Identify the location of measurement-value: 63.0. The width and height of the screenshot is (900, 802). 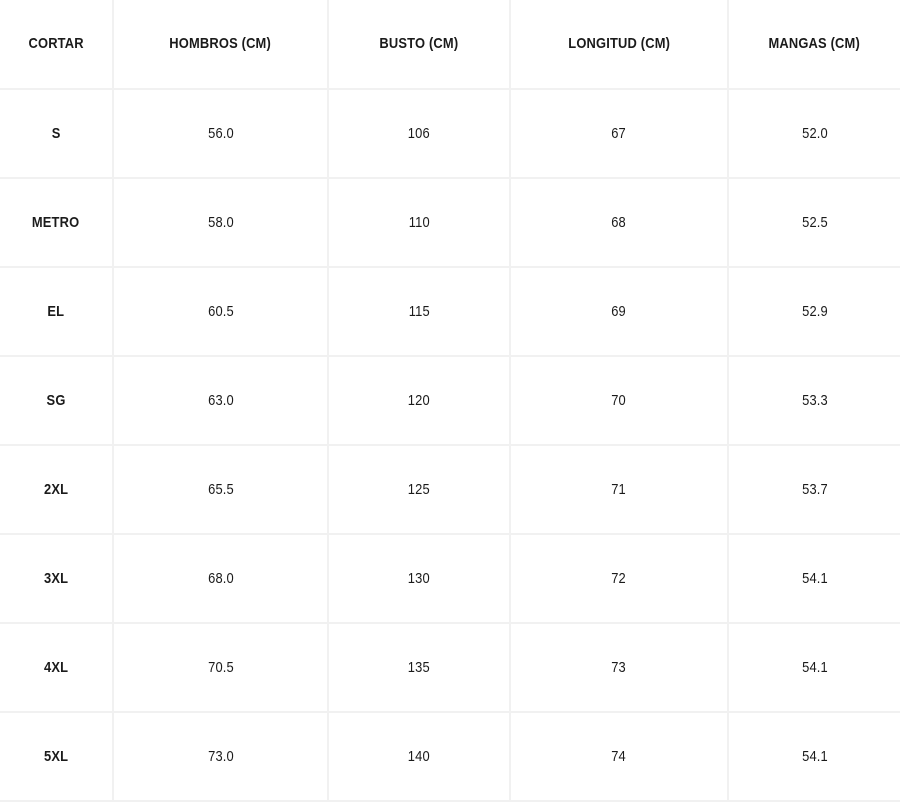
(220, 400).